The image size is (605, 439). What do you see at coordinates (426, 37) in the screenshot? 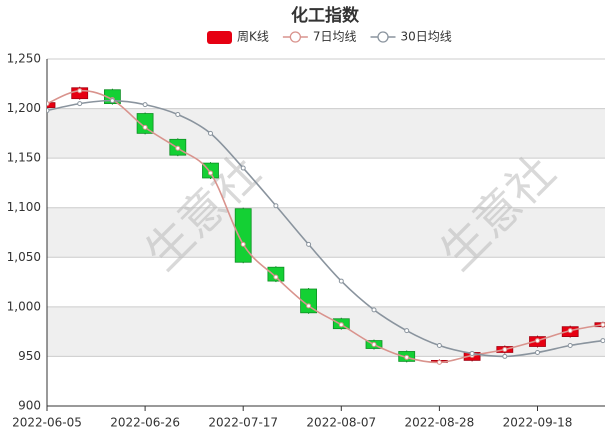
I see `legend-label: 30日均线` at bounding box center [426, 37].